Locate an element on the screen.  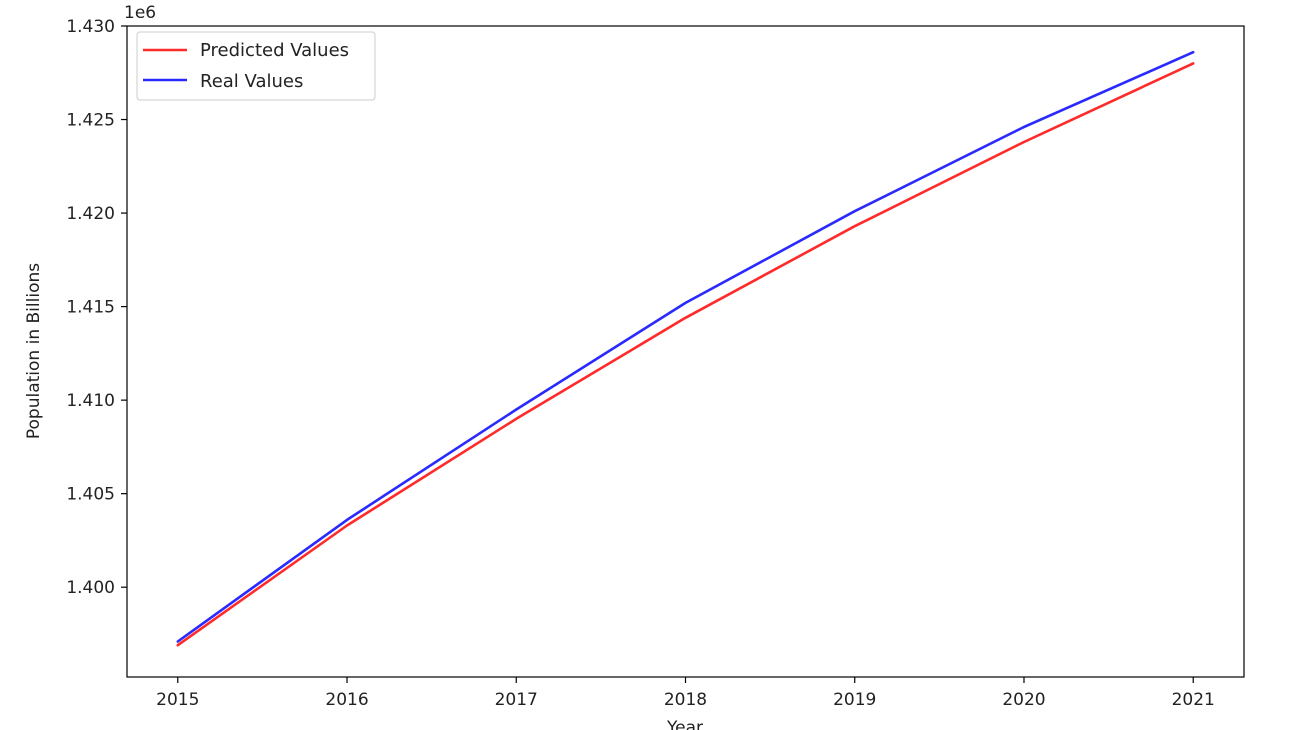
y-tick-label: 1.425 is located at coordinates (90, 121).